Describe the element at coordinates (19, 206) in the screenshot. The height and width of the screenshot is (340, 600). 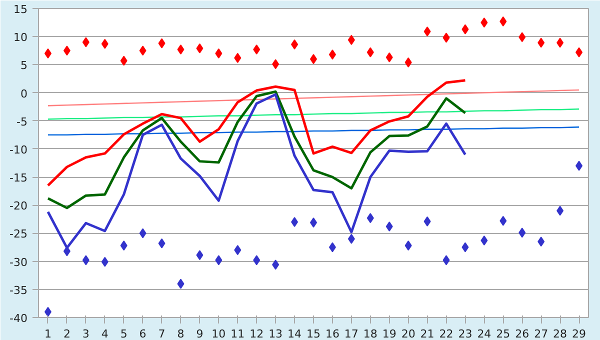
I see `y-tick-label: -20` at that location.